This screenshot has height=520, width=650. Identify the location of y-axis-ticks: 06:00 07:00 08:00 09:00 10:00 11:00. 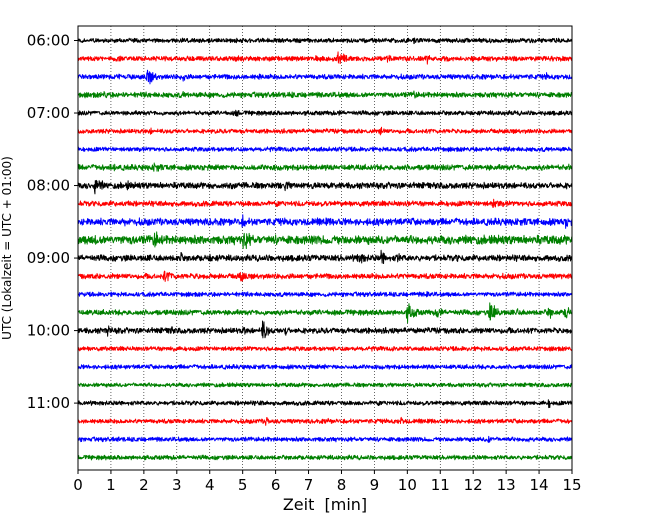
(52, 222).